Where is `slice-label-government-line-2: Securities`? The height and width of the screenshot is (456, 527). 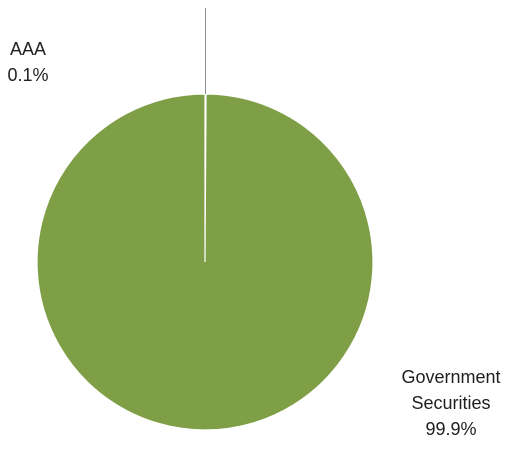
slice-label-government-line-2: Securities is located at coordinates (451, 403).